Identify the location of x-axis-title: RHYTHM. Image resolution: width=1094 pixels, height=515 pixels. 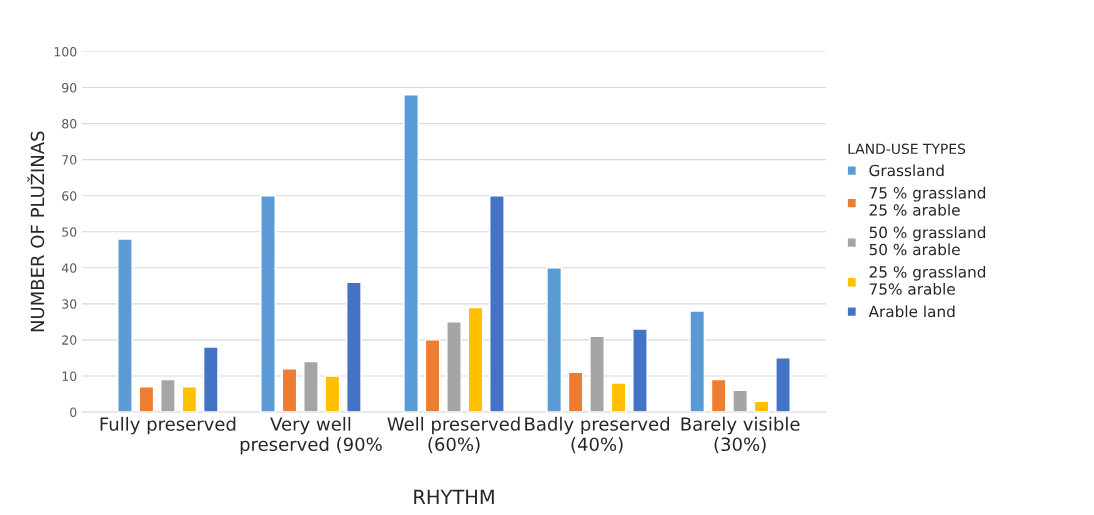
(454, 497).